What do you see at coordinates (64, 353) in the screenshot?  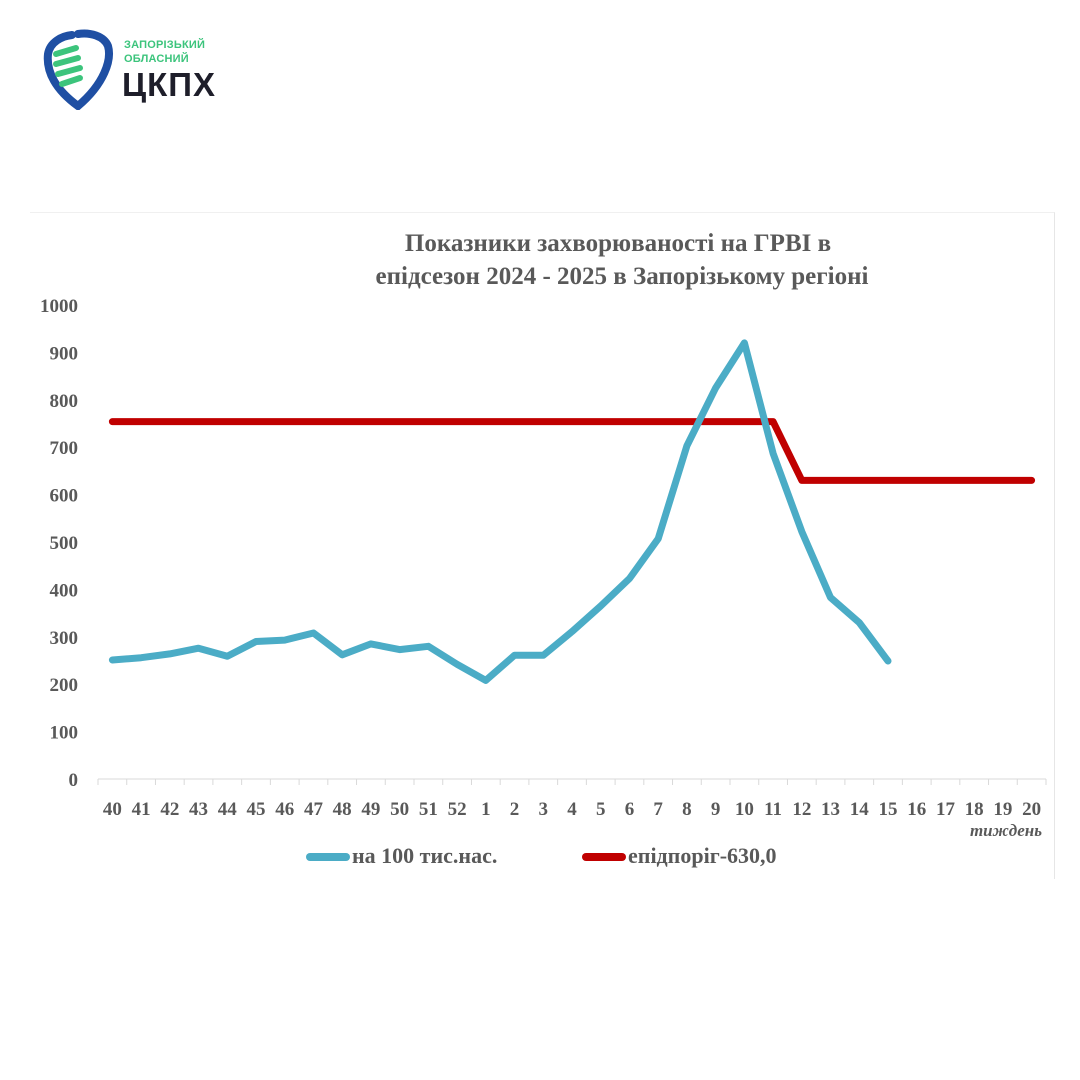 I see `y-tick-label: 900` at bounding box center [64, 353].